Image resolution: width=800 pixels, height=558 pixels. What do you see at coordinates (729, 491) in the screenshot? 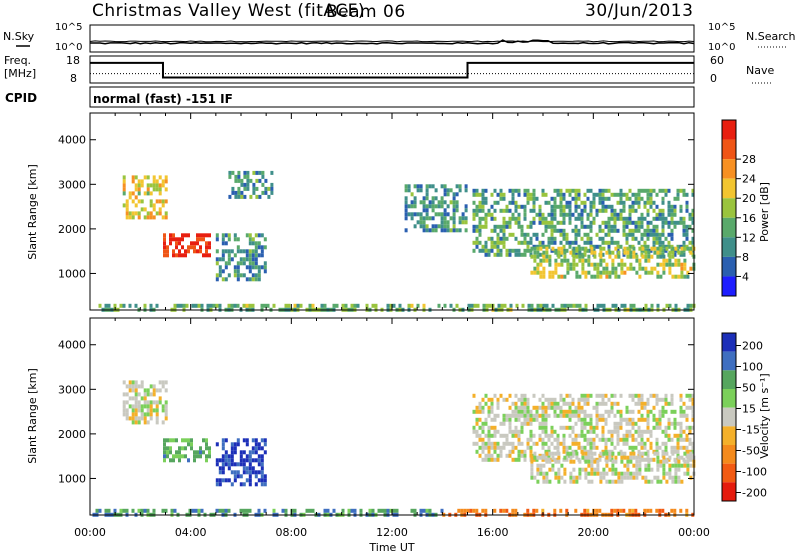
I see `colorbar-swatch` at bounding box center [729, 491].